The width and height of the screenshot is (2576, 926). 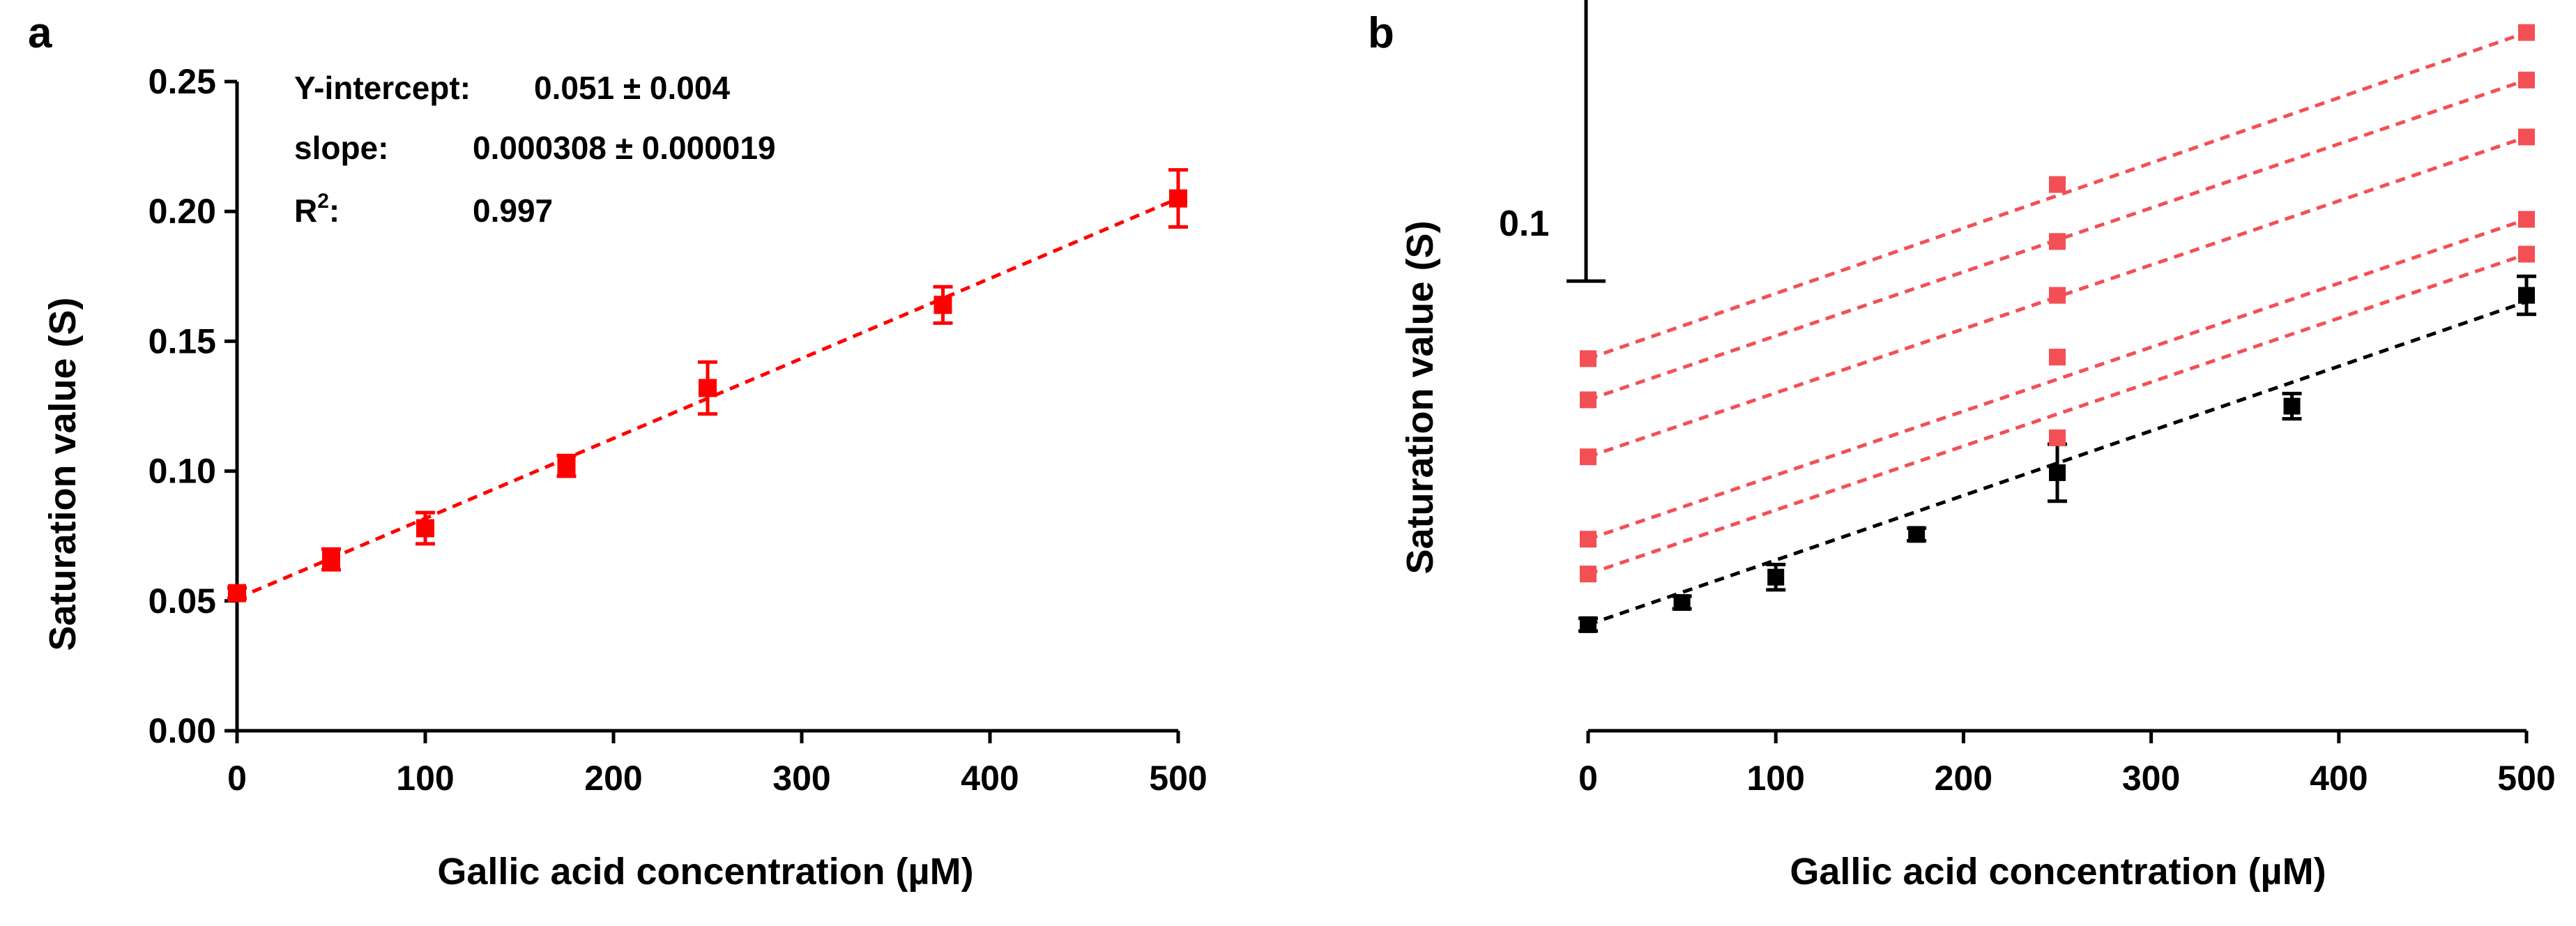 What do you see at coordinates (182, 471) in the screenshot?
I see `panel-a-y-tick-label: 0.10` at bounding box center [182, 471].